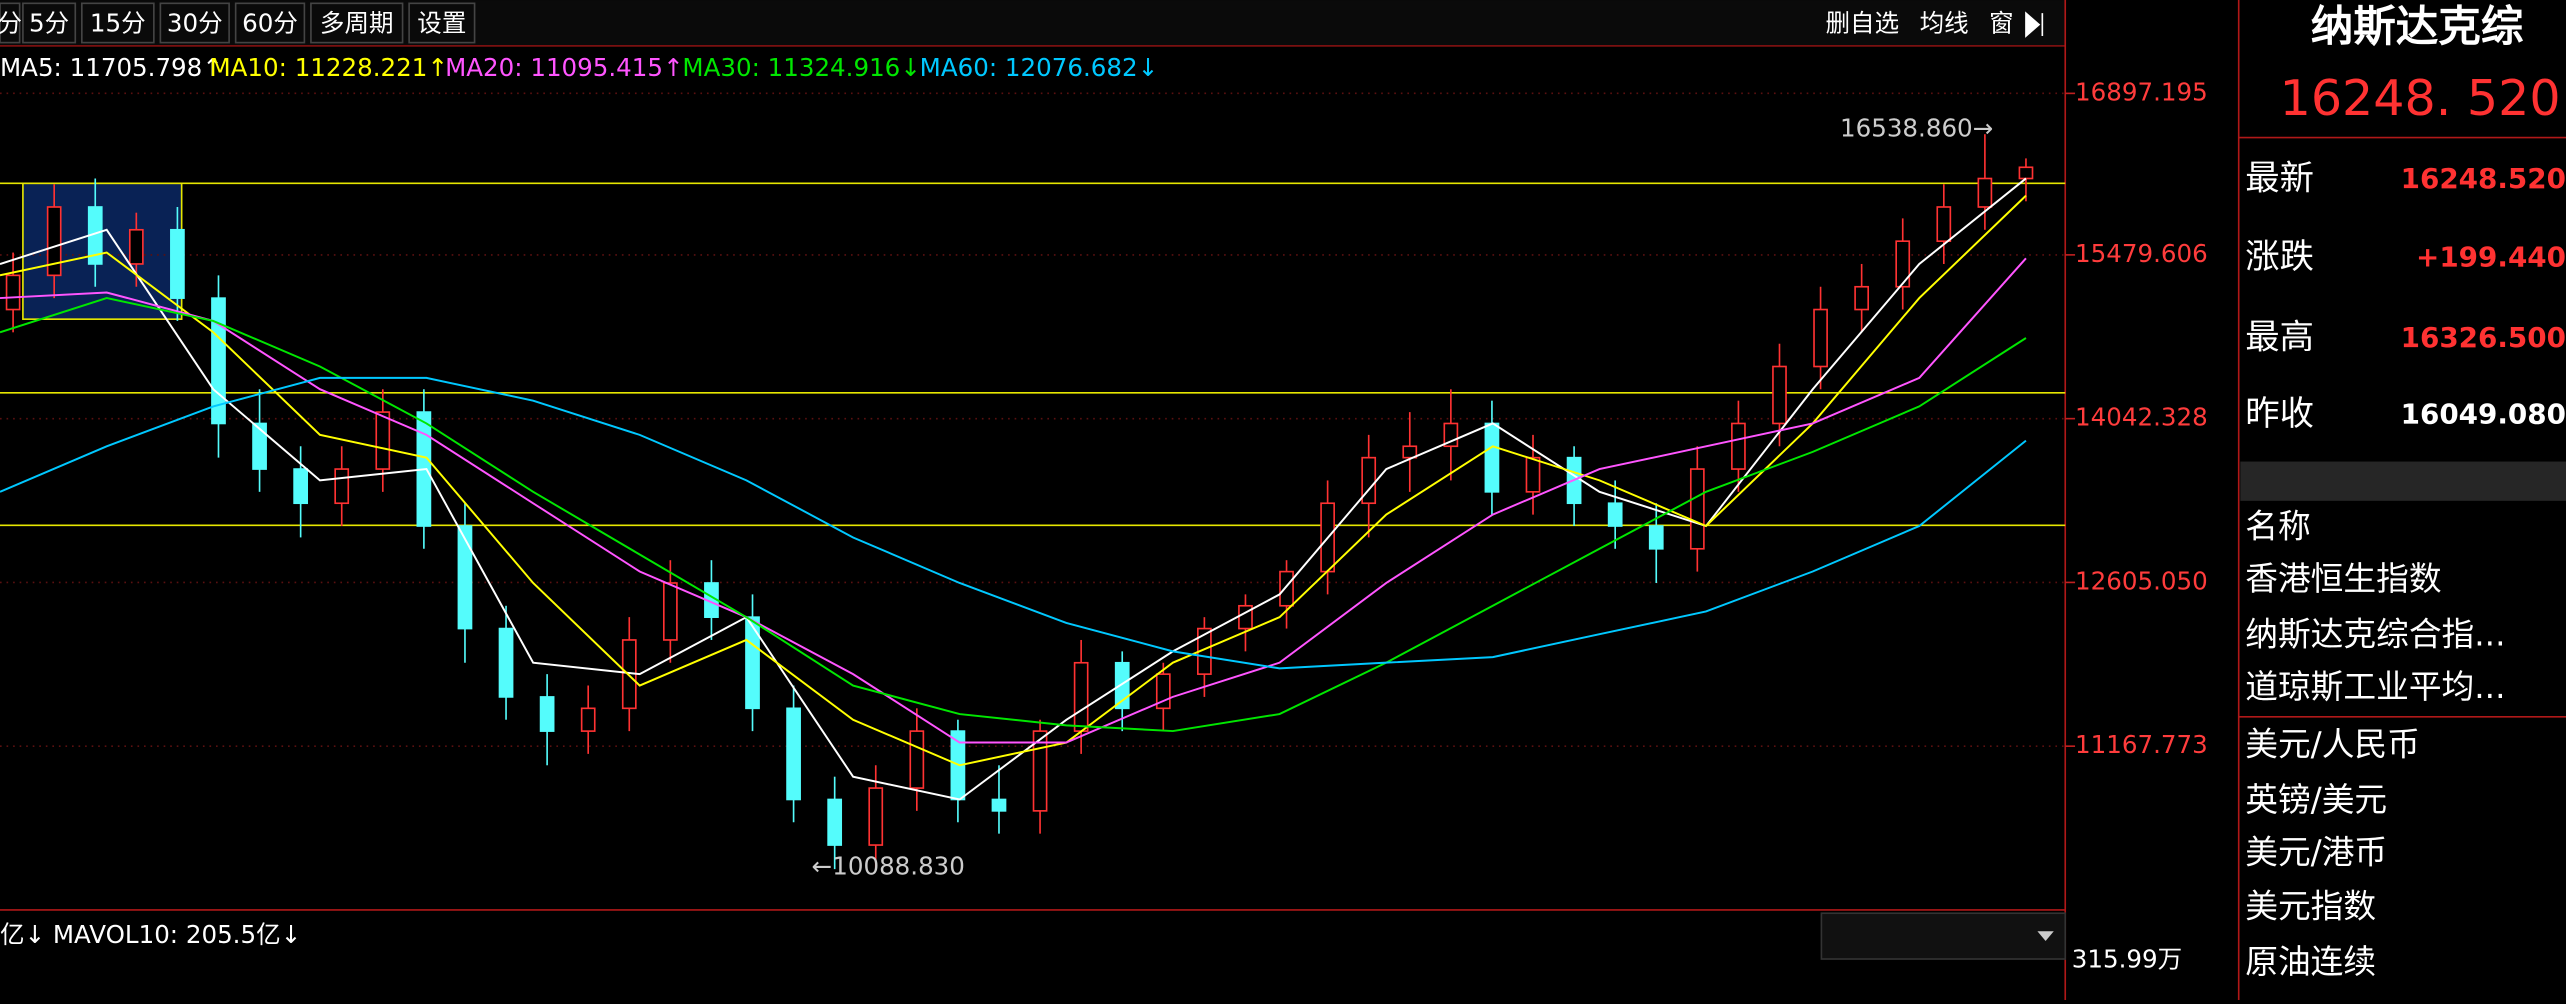  I want to click on toolbar-label: 分, so click(11, 23).